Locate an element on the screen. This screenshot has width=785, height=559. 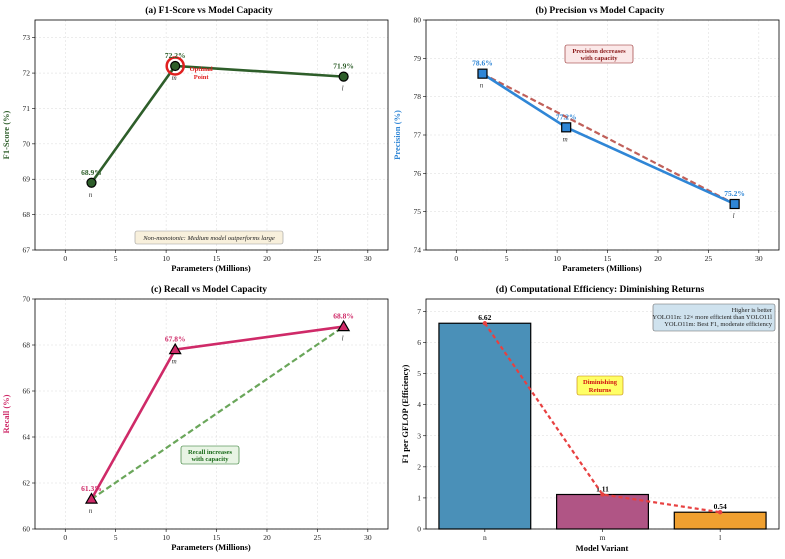
y-tick-label: 3 is located at coordinates (419, 435).